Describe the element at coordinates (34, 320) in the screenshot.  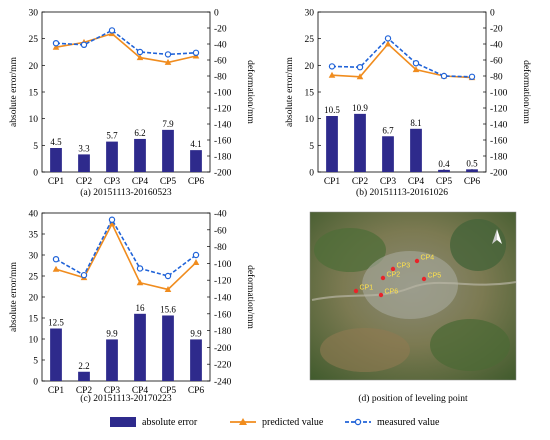
I see `y-tick-label: 15` at that location.